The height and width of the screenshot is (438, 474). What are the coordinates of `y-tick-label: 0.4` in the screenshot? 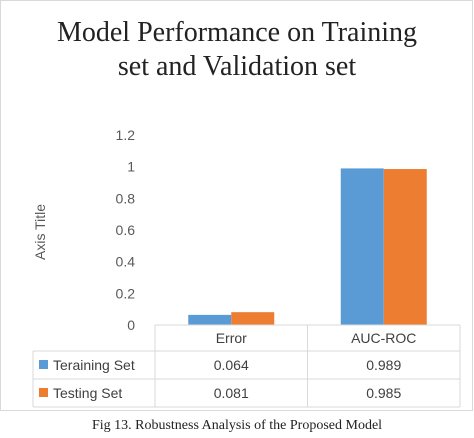 It's located at (126, 262).